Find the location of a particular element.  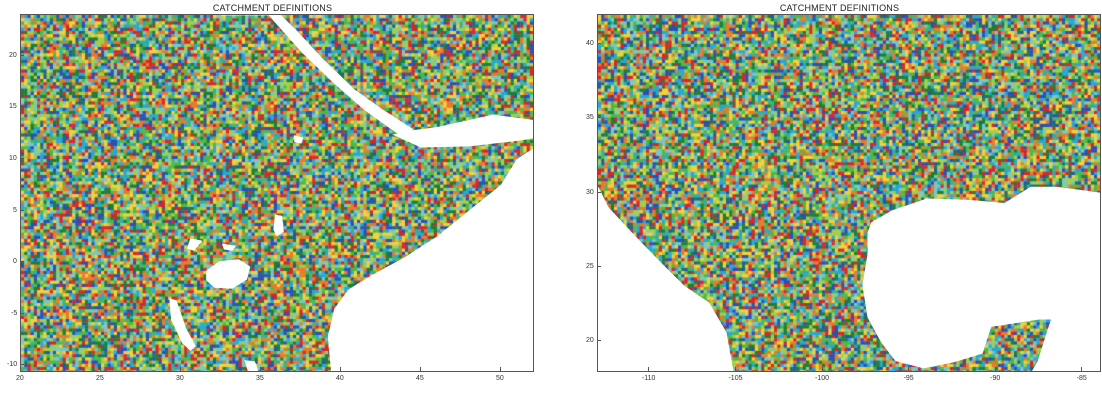

gulf-of-mexico-water is located at coordinates (981, 277).